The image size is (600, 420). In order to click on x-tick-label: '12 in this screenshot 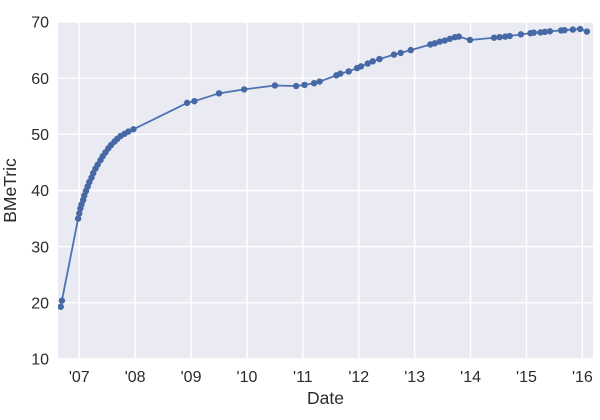, I will do `click(358, 377)`.